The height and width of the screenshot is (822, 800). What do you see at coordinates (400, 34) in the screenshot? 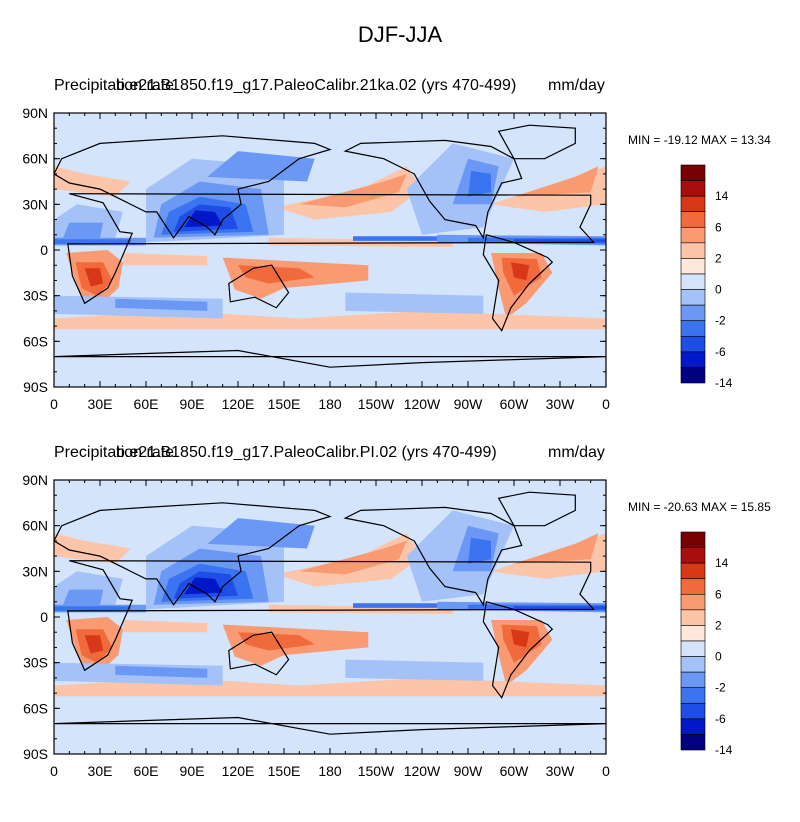
I see `figure-title: DJF-JJA` at bounding box center [400, 34].